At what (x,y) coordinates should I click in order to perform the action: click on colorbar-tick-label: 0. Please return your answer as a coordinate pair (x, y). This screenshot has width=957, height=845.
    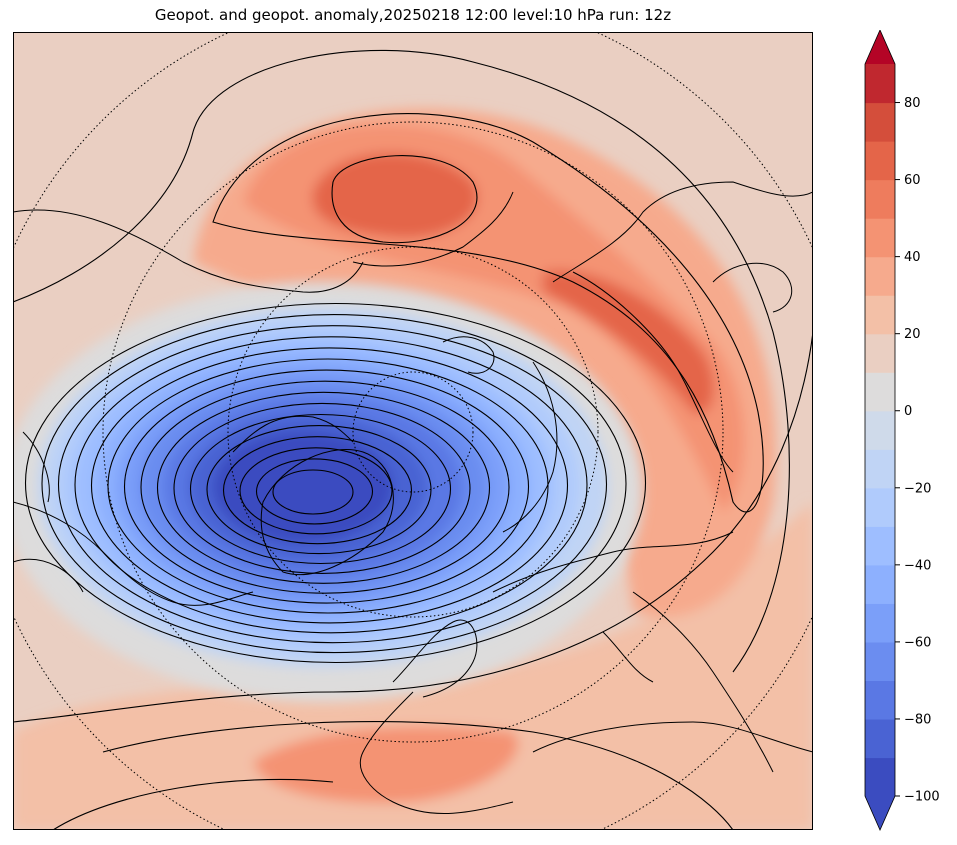
    Looking at the image, I should click on (908, 411).